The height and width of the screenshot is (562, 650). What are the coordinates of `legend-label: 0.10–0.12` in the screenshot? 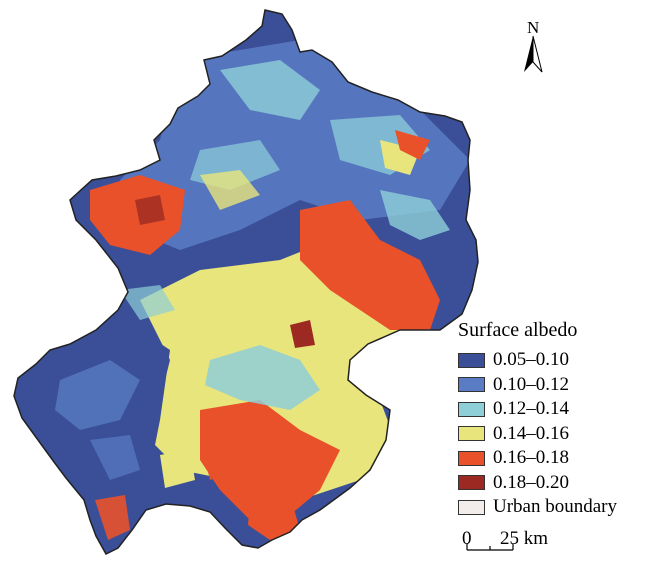 It's located at (531, 384).